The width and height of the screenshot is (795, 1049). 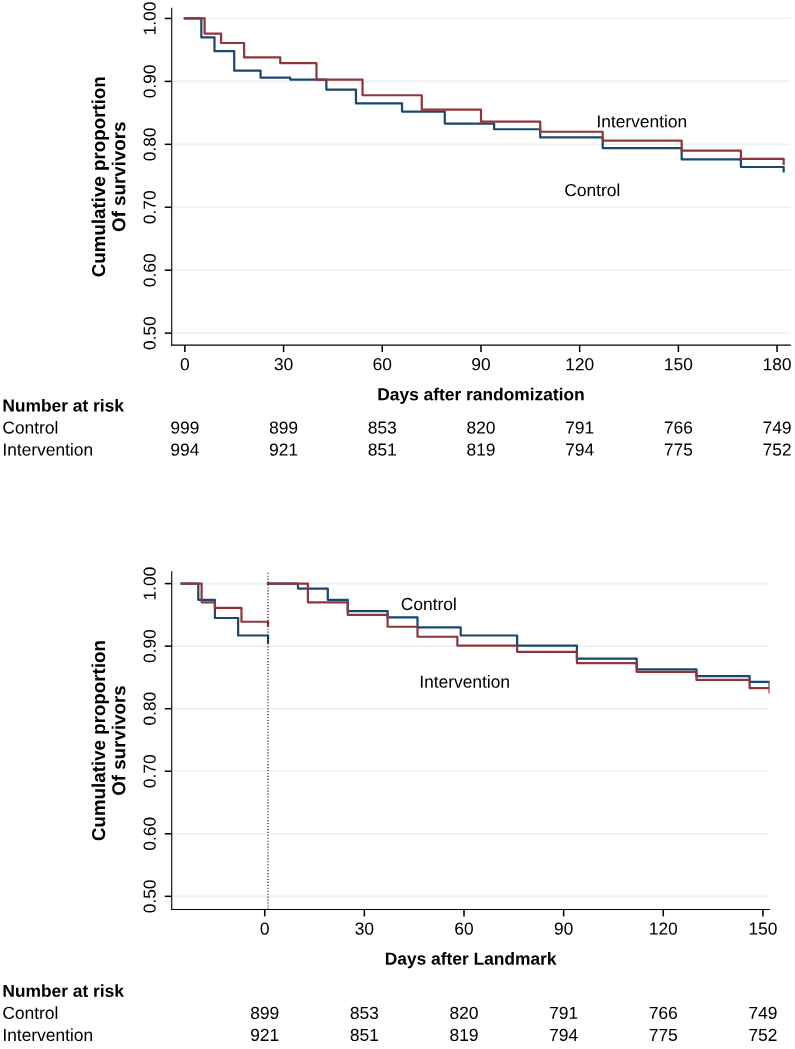 What do you see at coordinates (185, 449) in the screenshot?
I see `text: 994` at bounding box center [185, 449].